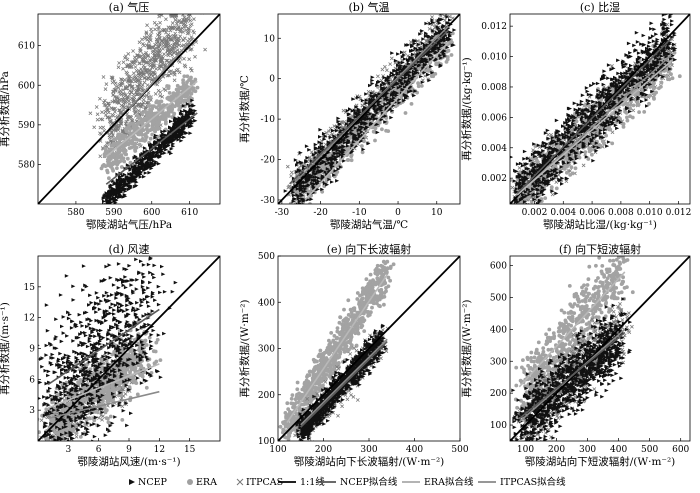  Describe the element at coordinates (270, 39) in the screenshot. I see `y-tick-label: 10` at that location.